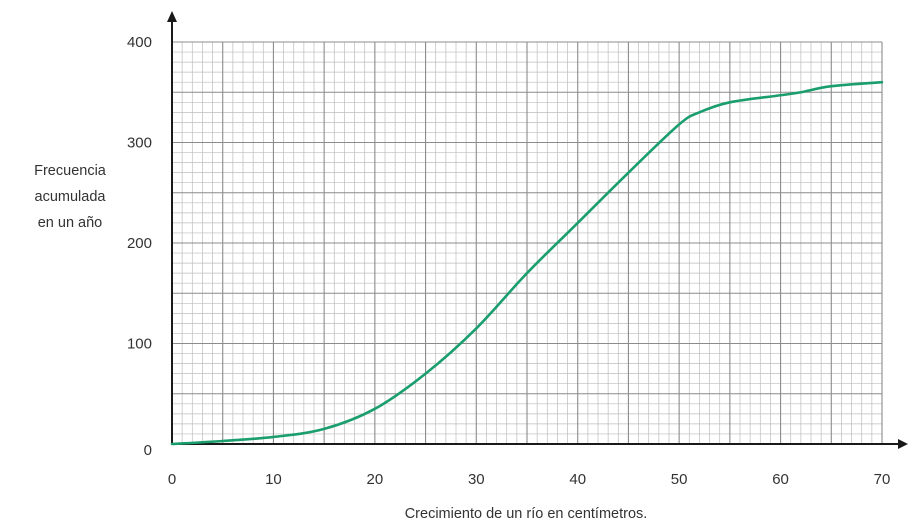 Image resolution: width=909 pixels, height=529 pixels. What do you see at coordinates (70, 171) in the screenshot?
I see `y-axis-label-line-1: Frecuencia` at bounding box center [70, 171].